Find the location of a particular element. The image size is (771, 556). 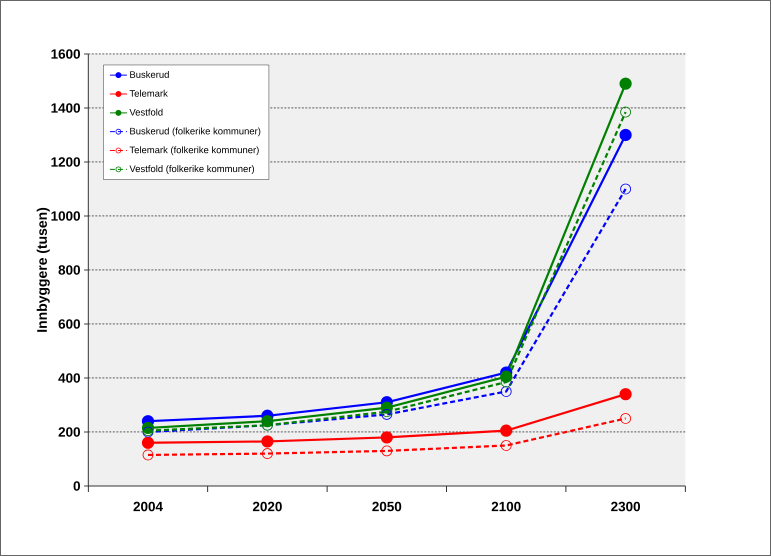

x-tick-label: 2004 is located at coordinates (148, 507).